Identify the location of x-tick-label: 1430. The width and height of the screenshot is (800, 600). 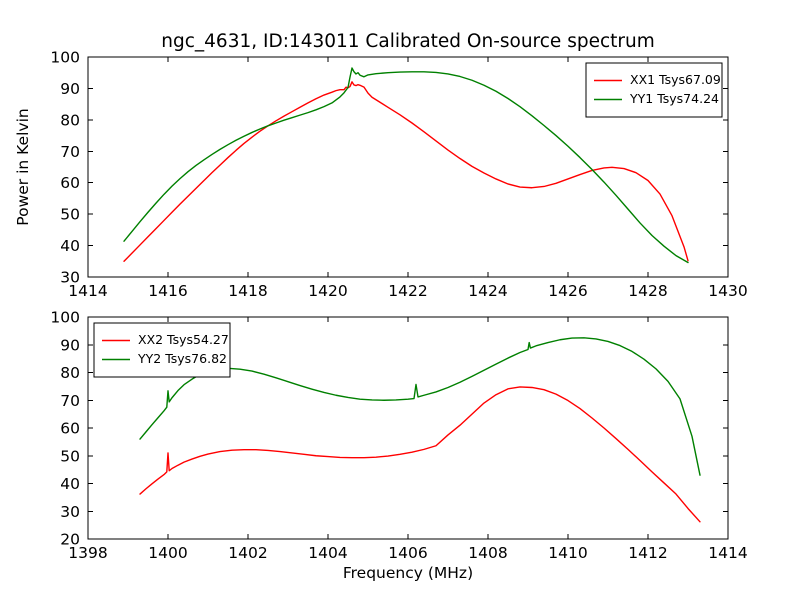
(727, 291).